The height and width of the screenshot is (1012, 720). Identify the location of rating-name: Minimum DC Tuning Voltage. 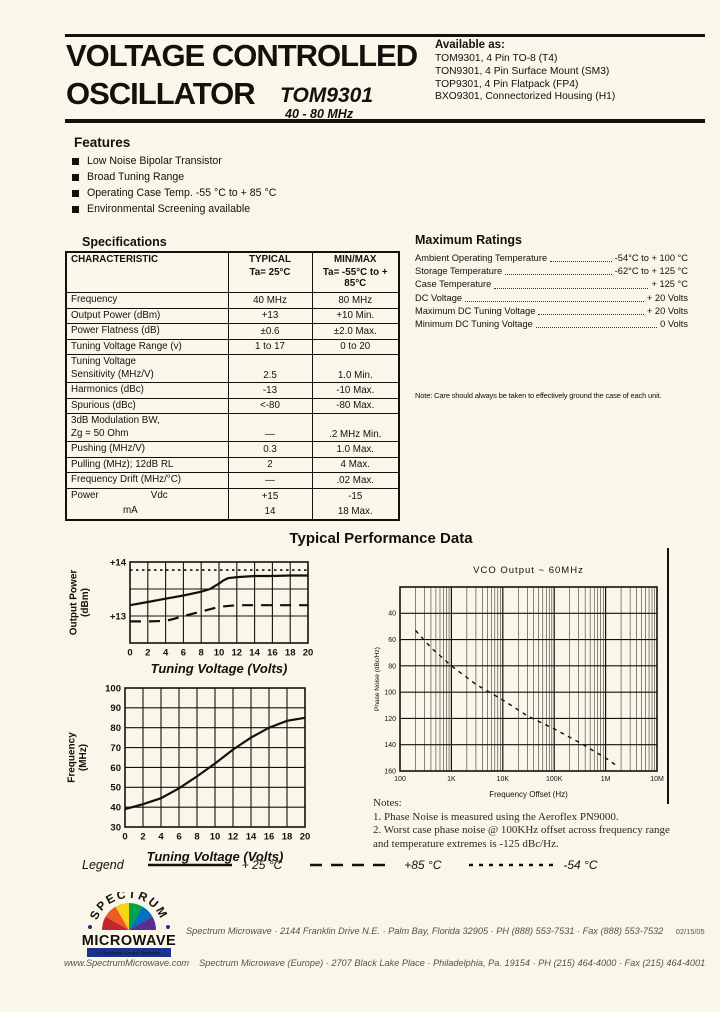
(474, 324).